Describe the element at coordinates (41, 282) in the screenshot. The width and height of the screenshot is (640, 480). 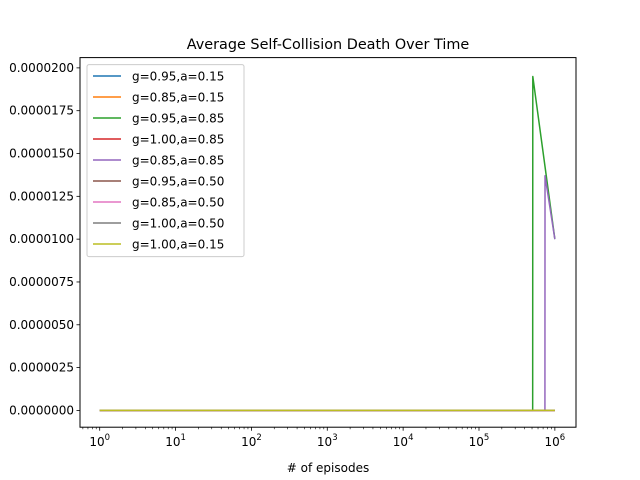
I see `y-tick-label: 0.0000075` at that location.